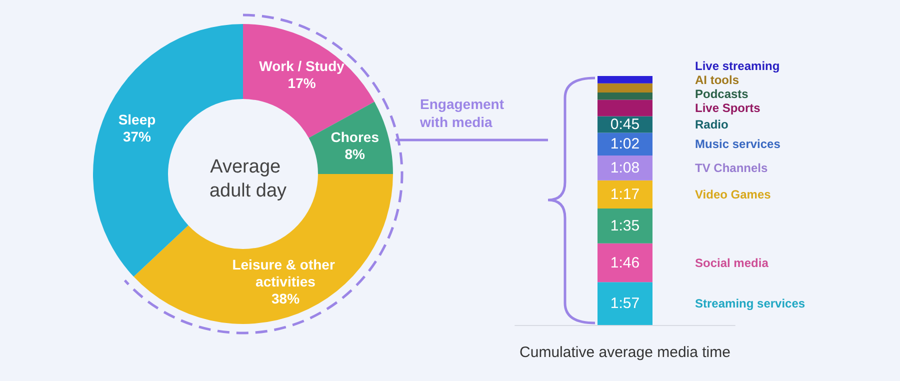 The image size is (900, 381). What do you see at coordinates (302, 83) in the screenshot?
I see `data-label: 17%` at bounding box center [302, 83].